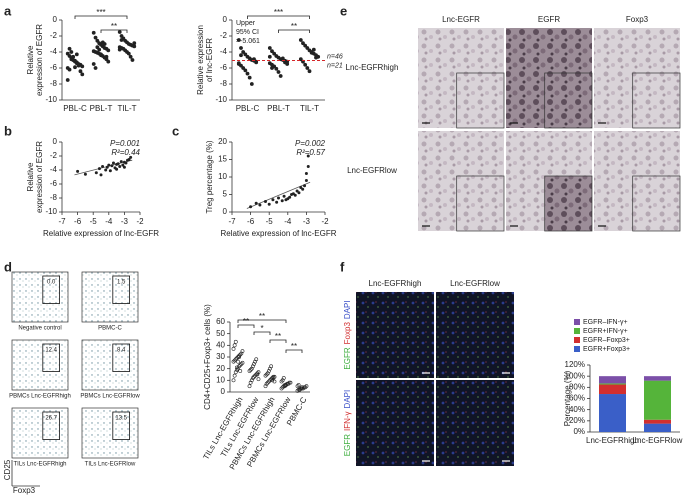 The image size is (685, 498). What do you see at coordinates (395, 423) in the screenshot?
I see `fluorescence-image` at bounding box center [395, 423].